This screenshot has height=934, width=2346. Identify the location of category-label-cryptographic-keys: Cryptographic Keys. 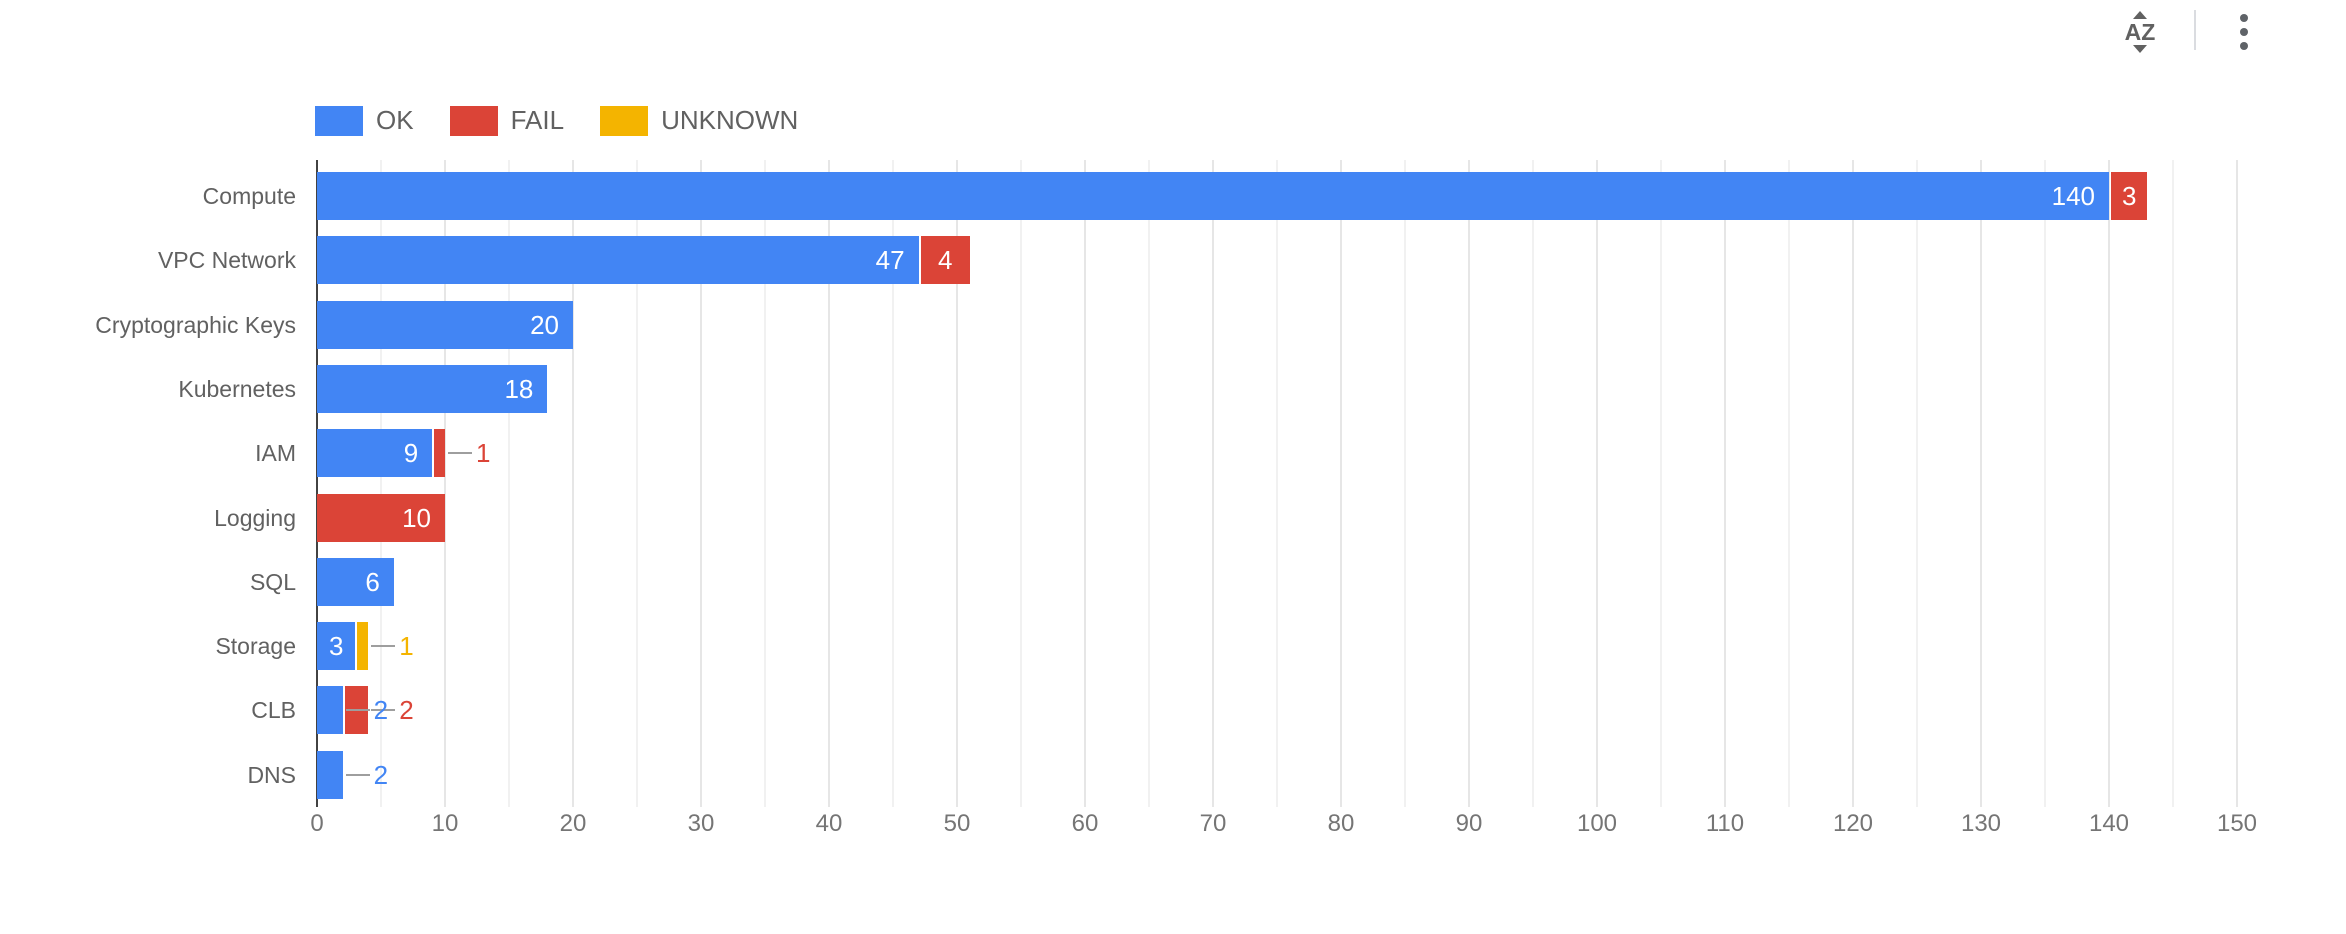
(195, 324).